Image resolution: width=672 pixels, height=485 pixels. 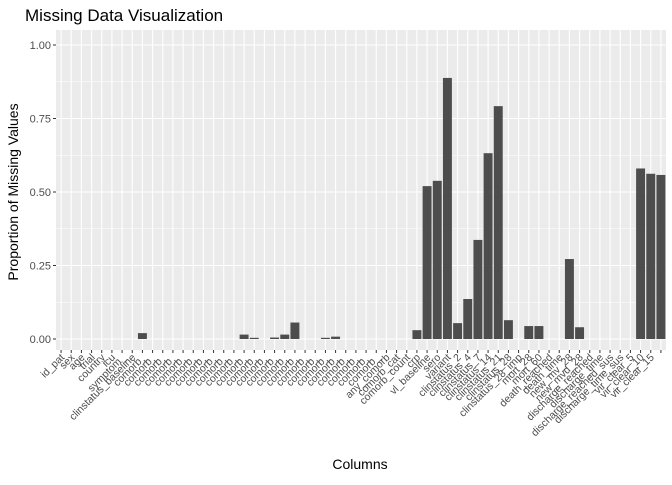 I want to click on y-axis: 0.00 0.25 0.50 0.75 1.00, so click(x=43, y=193).